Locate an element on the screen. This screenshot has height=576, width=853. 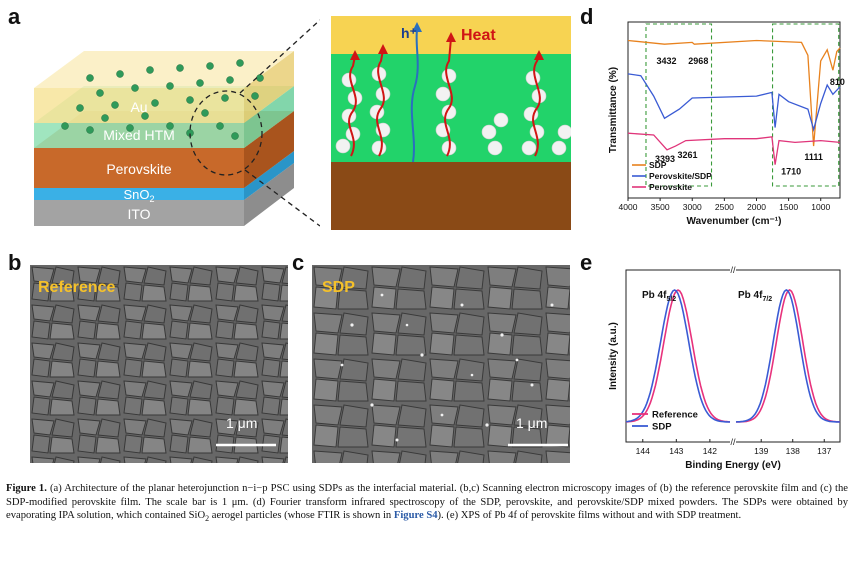
xps-peak-label-0: Pb 4f5/2 is located at coordinates (659, 296).